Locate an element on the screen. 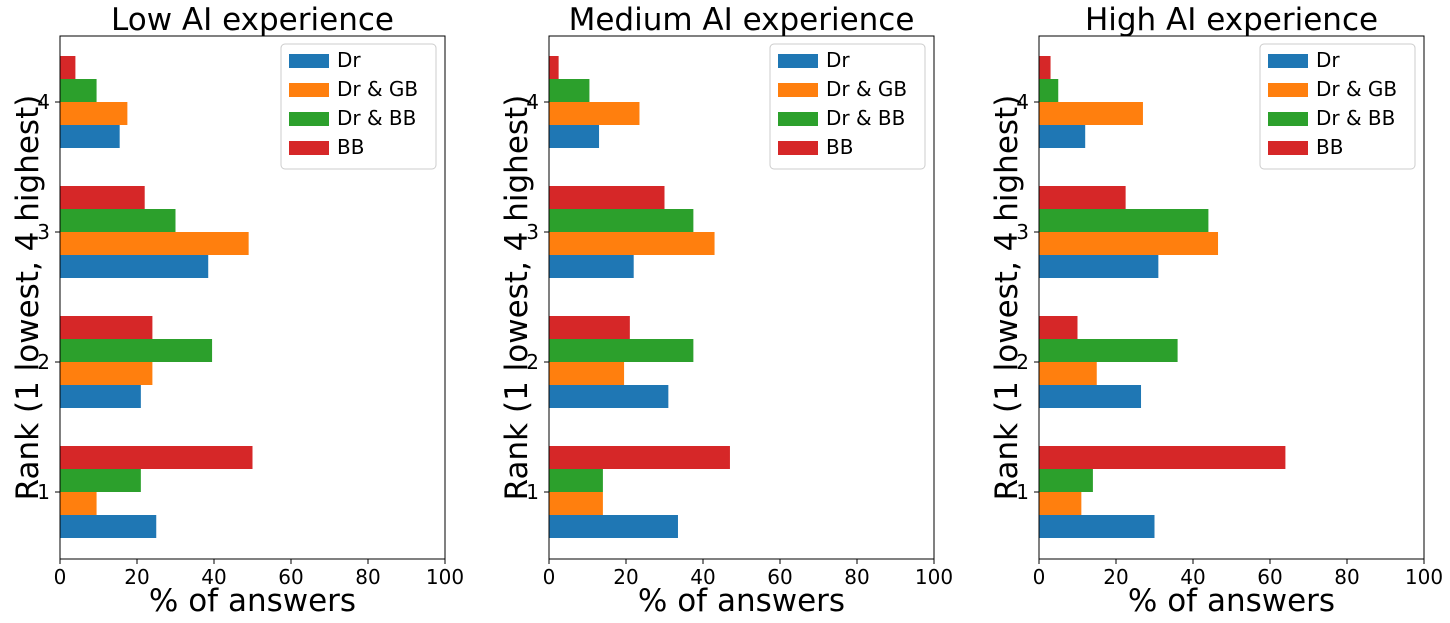 This screenshot has width=1450, height=623. y-tick-label: 2 is located at coordinates (532, 362).